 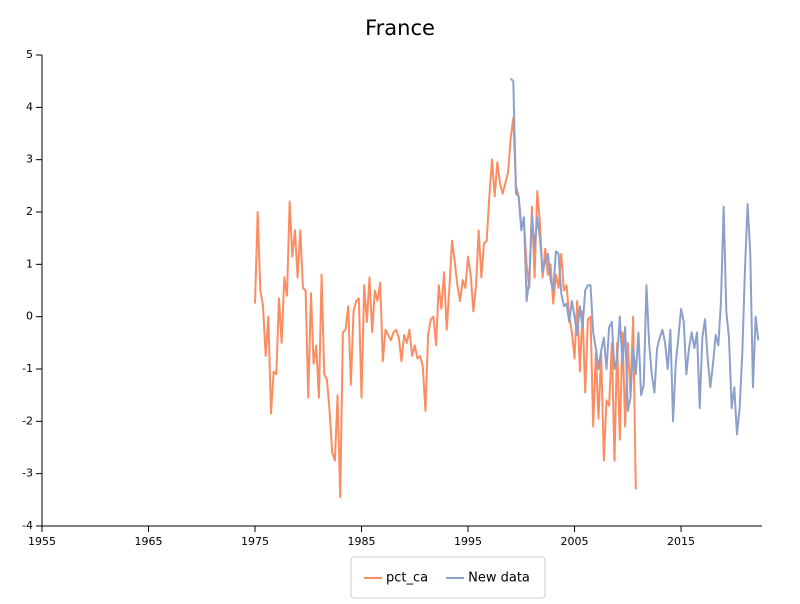 I want to click on y-tick-label: -2, so click(x=27, y=420).